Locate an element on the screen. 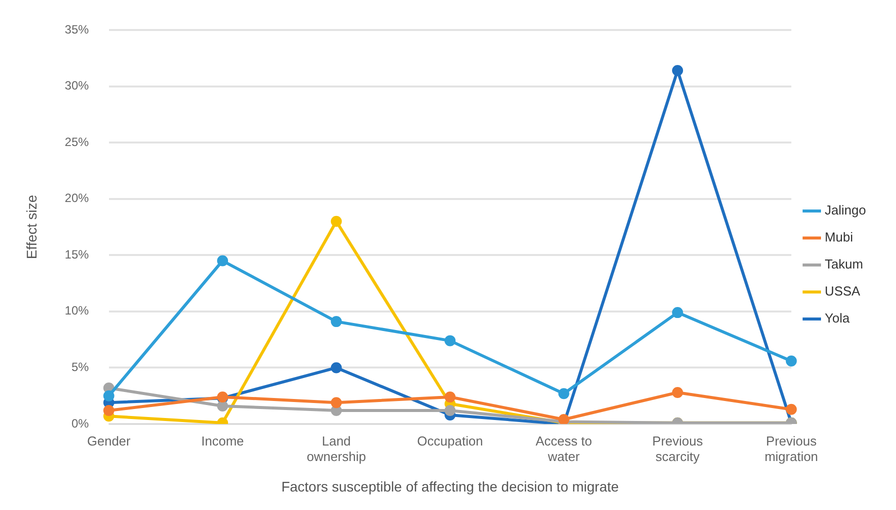 This screenshot has height=510, width=896. legend-label: Takum is located at coordinates (844, 264).